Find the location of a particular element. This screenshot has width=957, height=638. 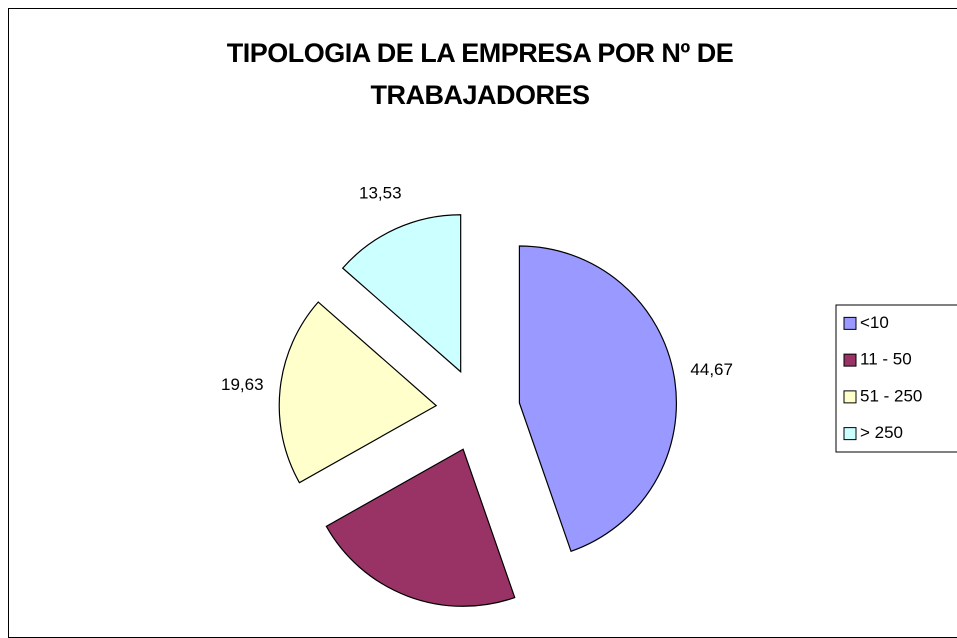

data-label: 22,17 is located at coordinates (394, 622).